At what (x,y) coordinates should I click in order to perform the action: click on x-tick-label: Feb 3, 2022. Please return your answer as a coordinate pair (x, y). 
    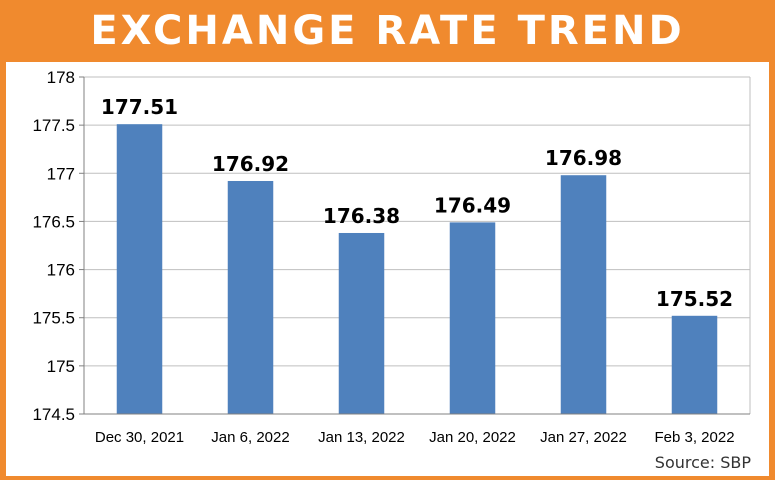
    Looking at the image, I should click on (694, 437).